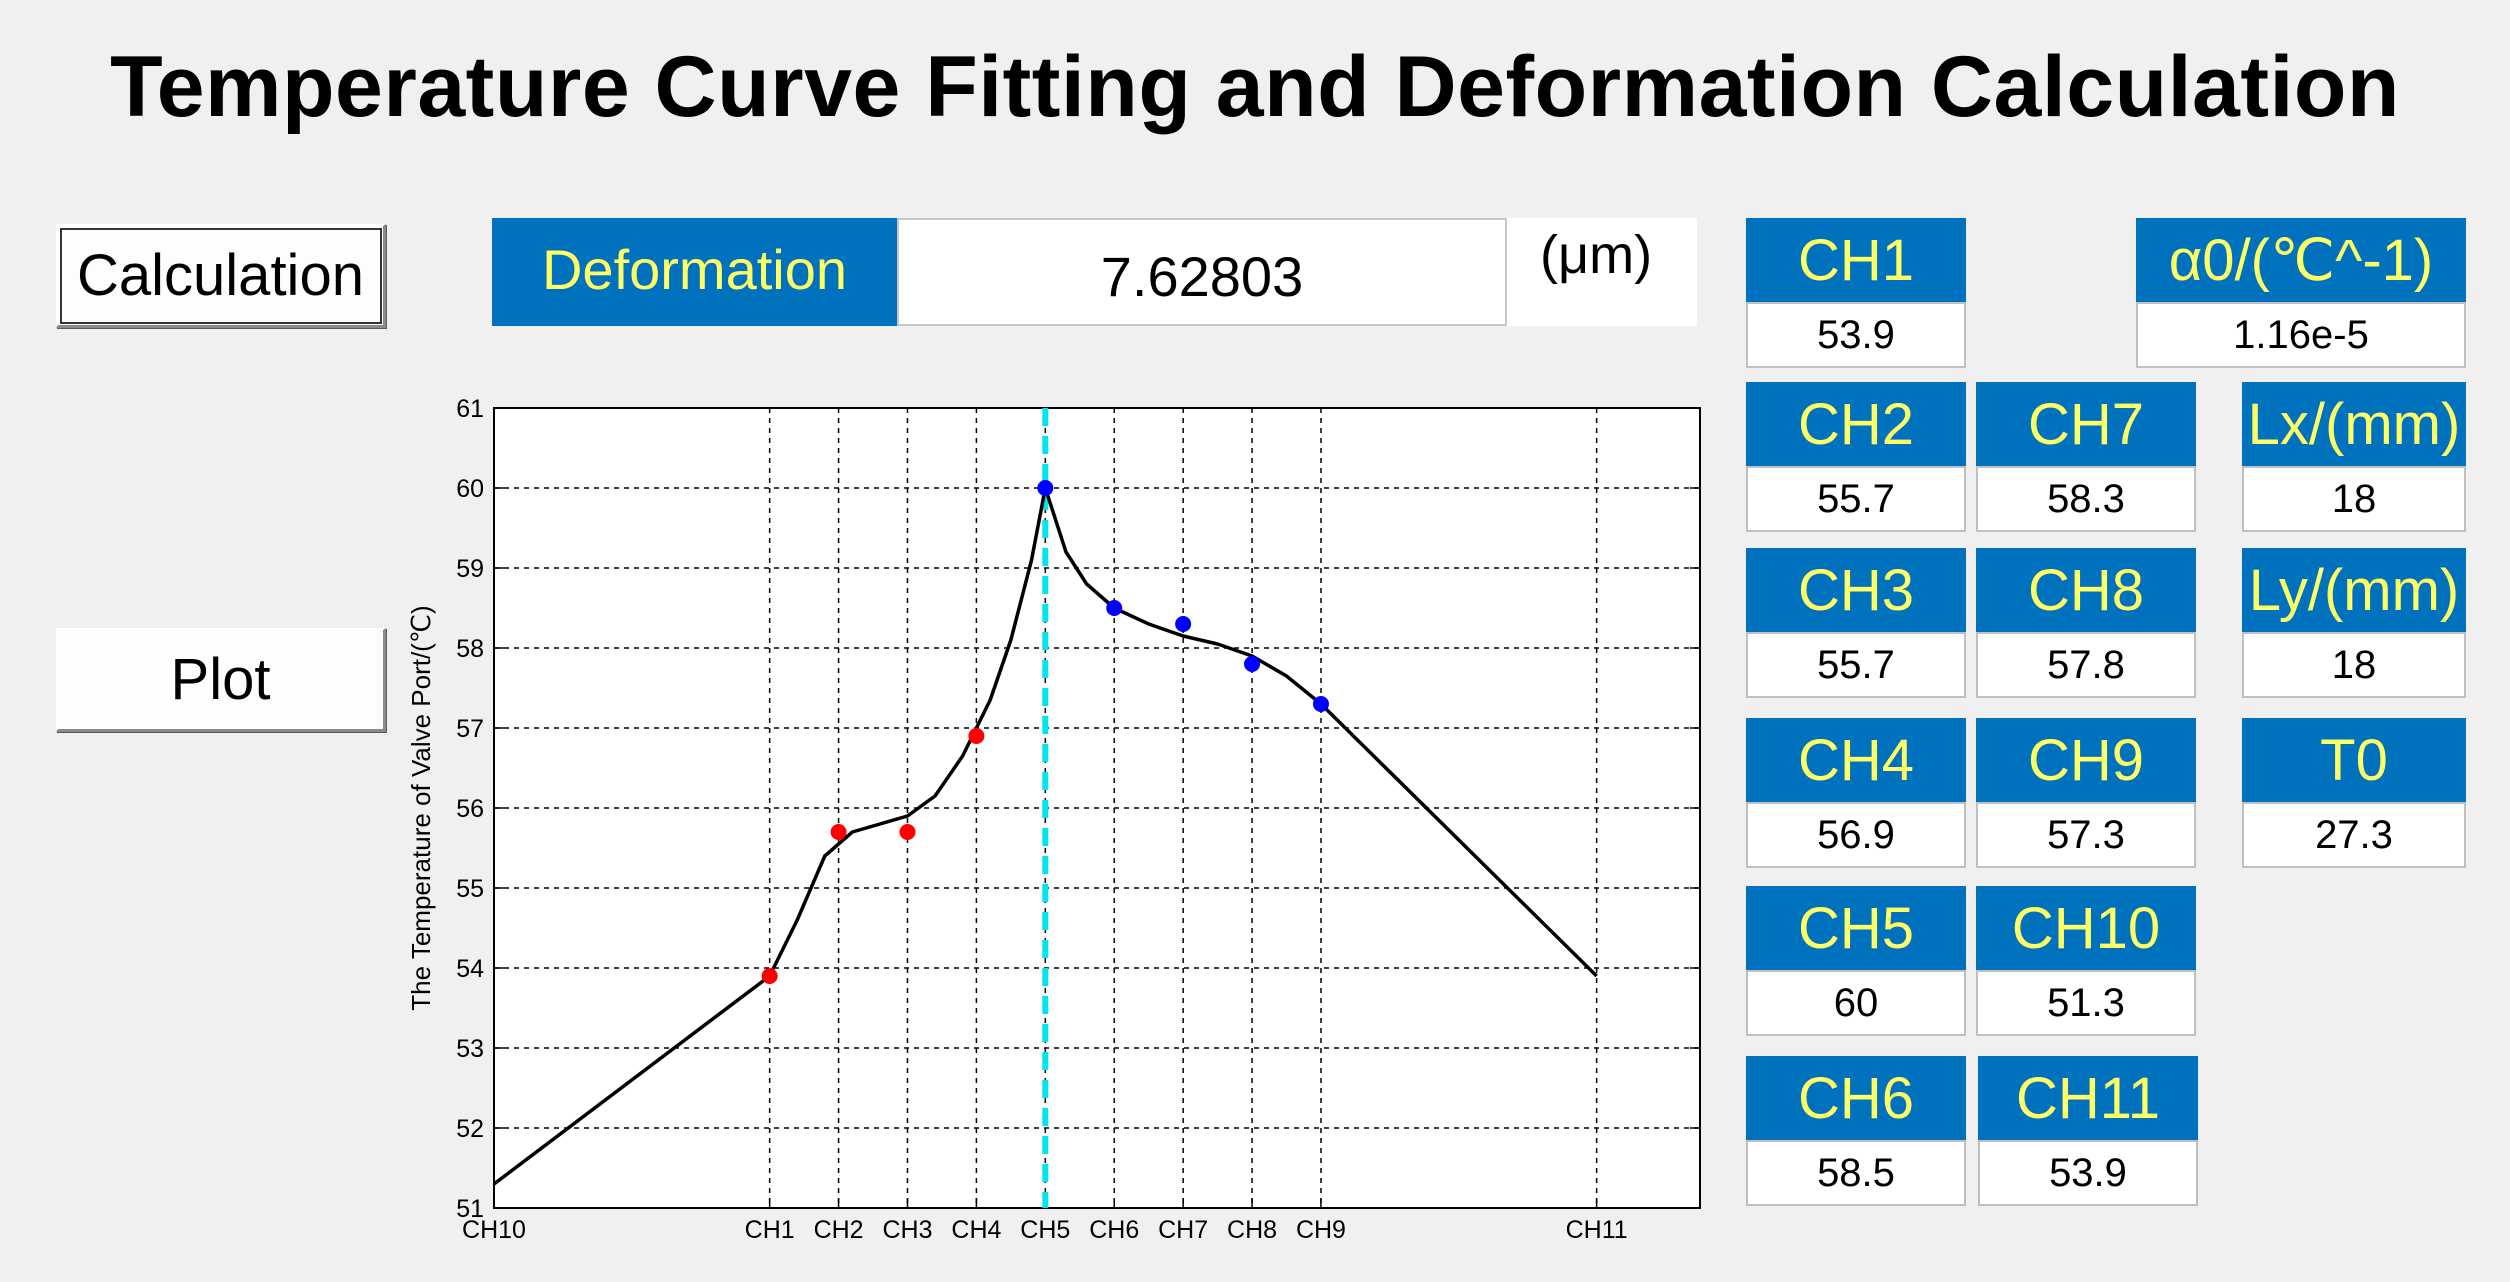  I want to click on ch1-input: 53.9, so click(1856, 335).